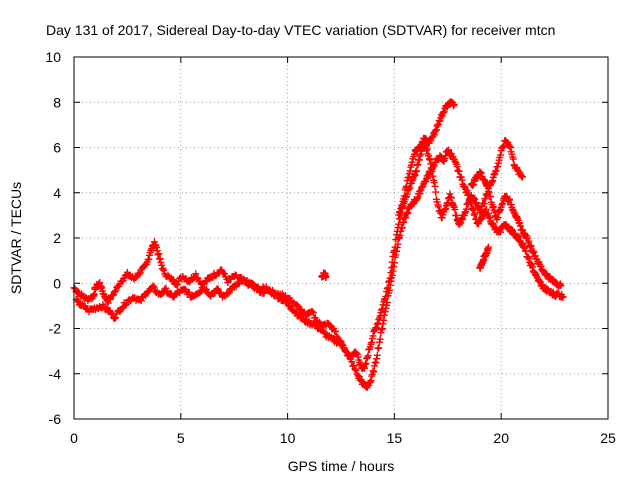 The height and width of the screenshot is (480, 640). Describe the element at coordinates (341, 466) in the screenshot. I see `x-axis-title: GPS time / hours` at that location.